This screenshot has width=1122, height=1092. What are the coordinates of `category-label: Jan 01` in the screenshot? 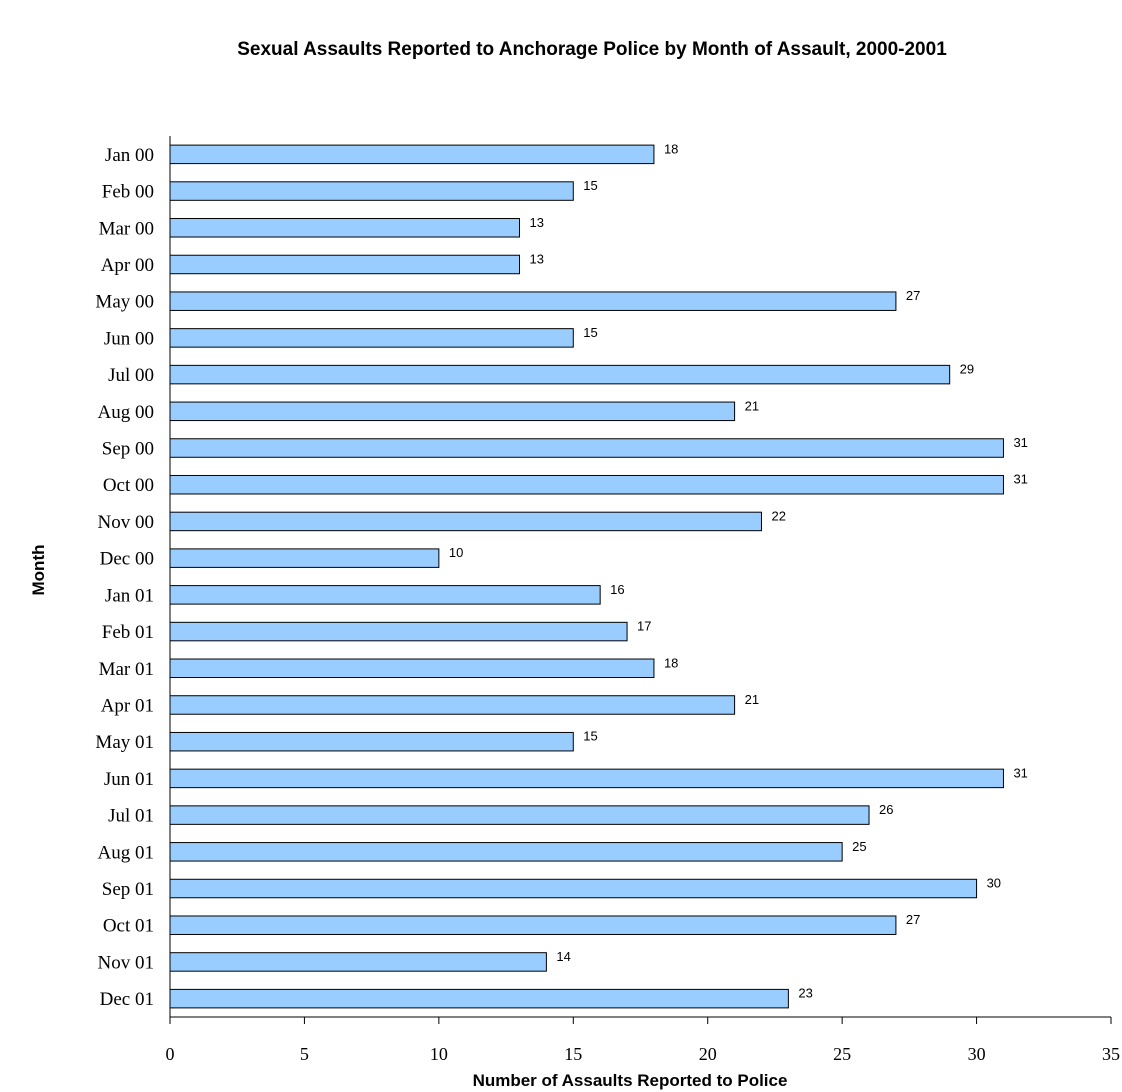 It's located at (129, 595).